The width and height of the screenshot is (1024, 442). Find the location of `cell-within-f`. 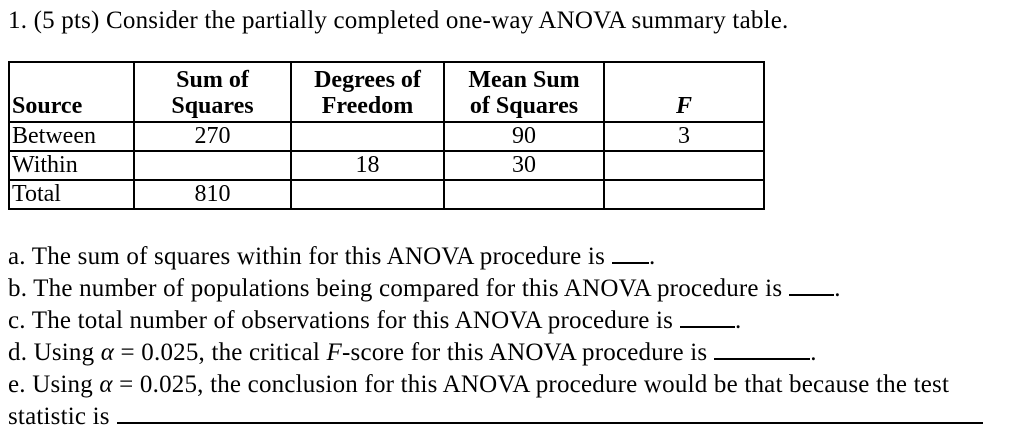

cell-within-f is located at coordinates (684, 165).